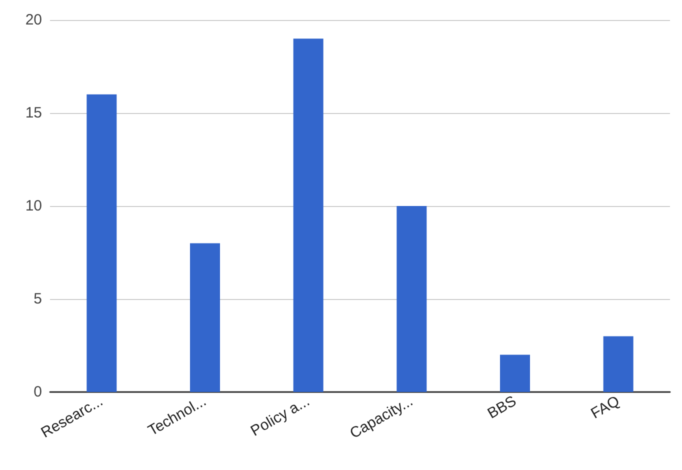  I want to click on y-tick-label: 15, so click(33, 113).